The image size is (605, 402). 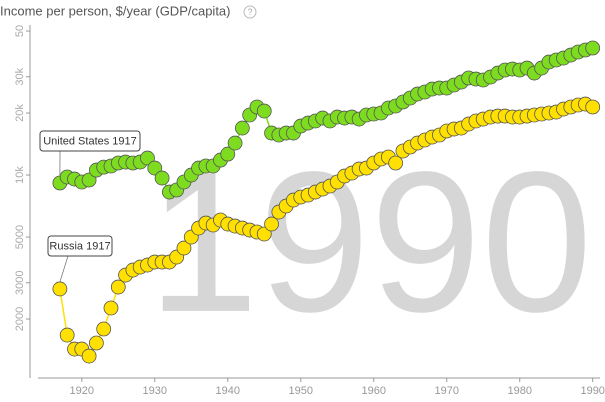 I want to click on y-tick-label: 10k, so click(x=20, y=175).